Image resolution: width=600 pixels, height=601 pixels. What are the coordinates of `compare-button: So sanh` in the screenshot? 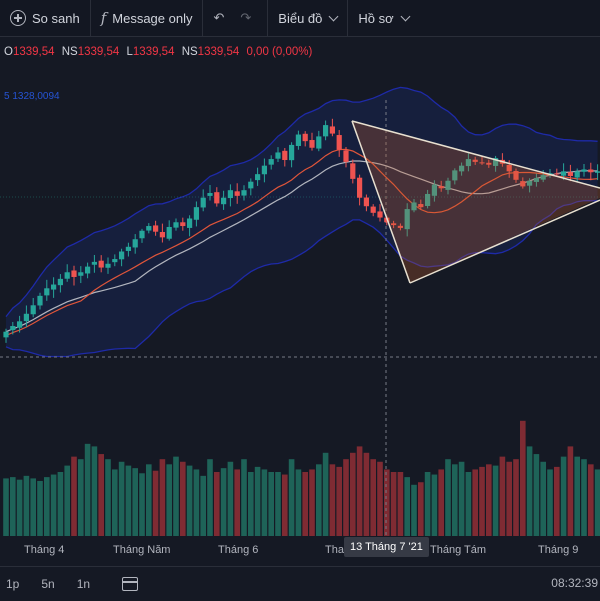 It's located at (45, 18).